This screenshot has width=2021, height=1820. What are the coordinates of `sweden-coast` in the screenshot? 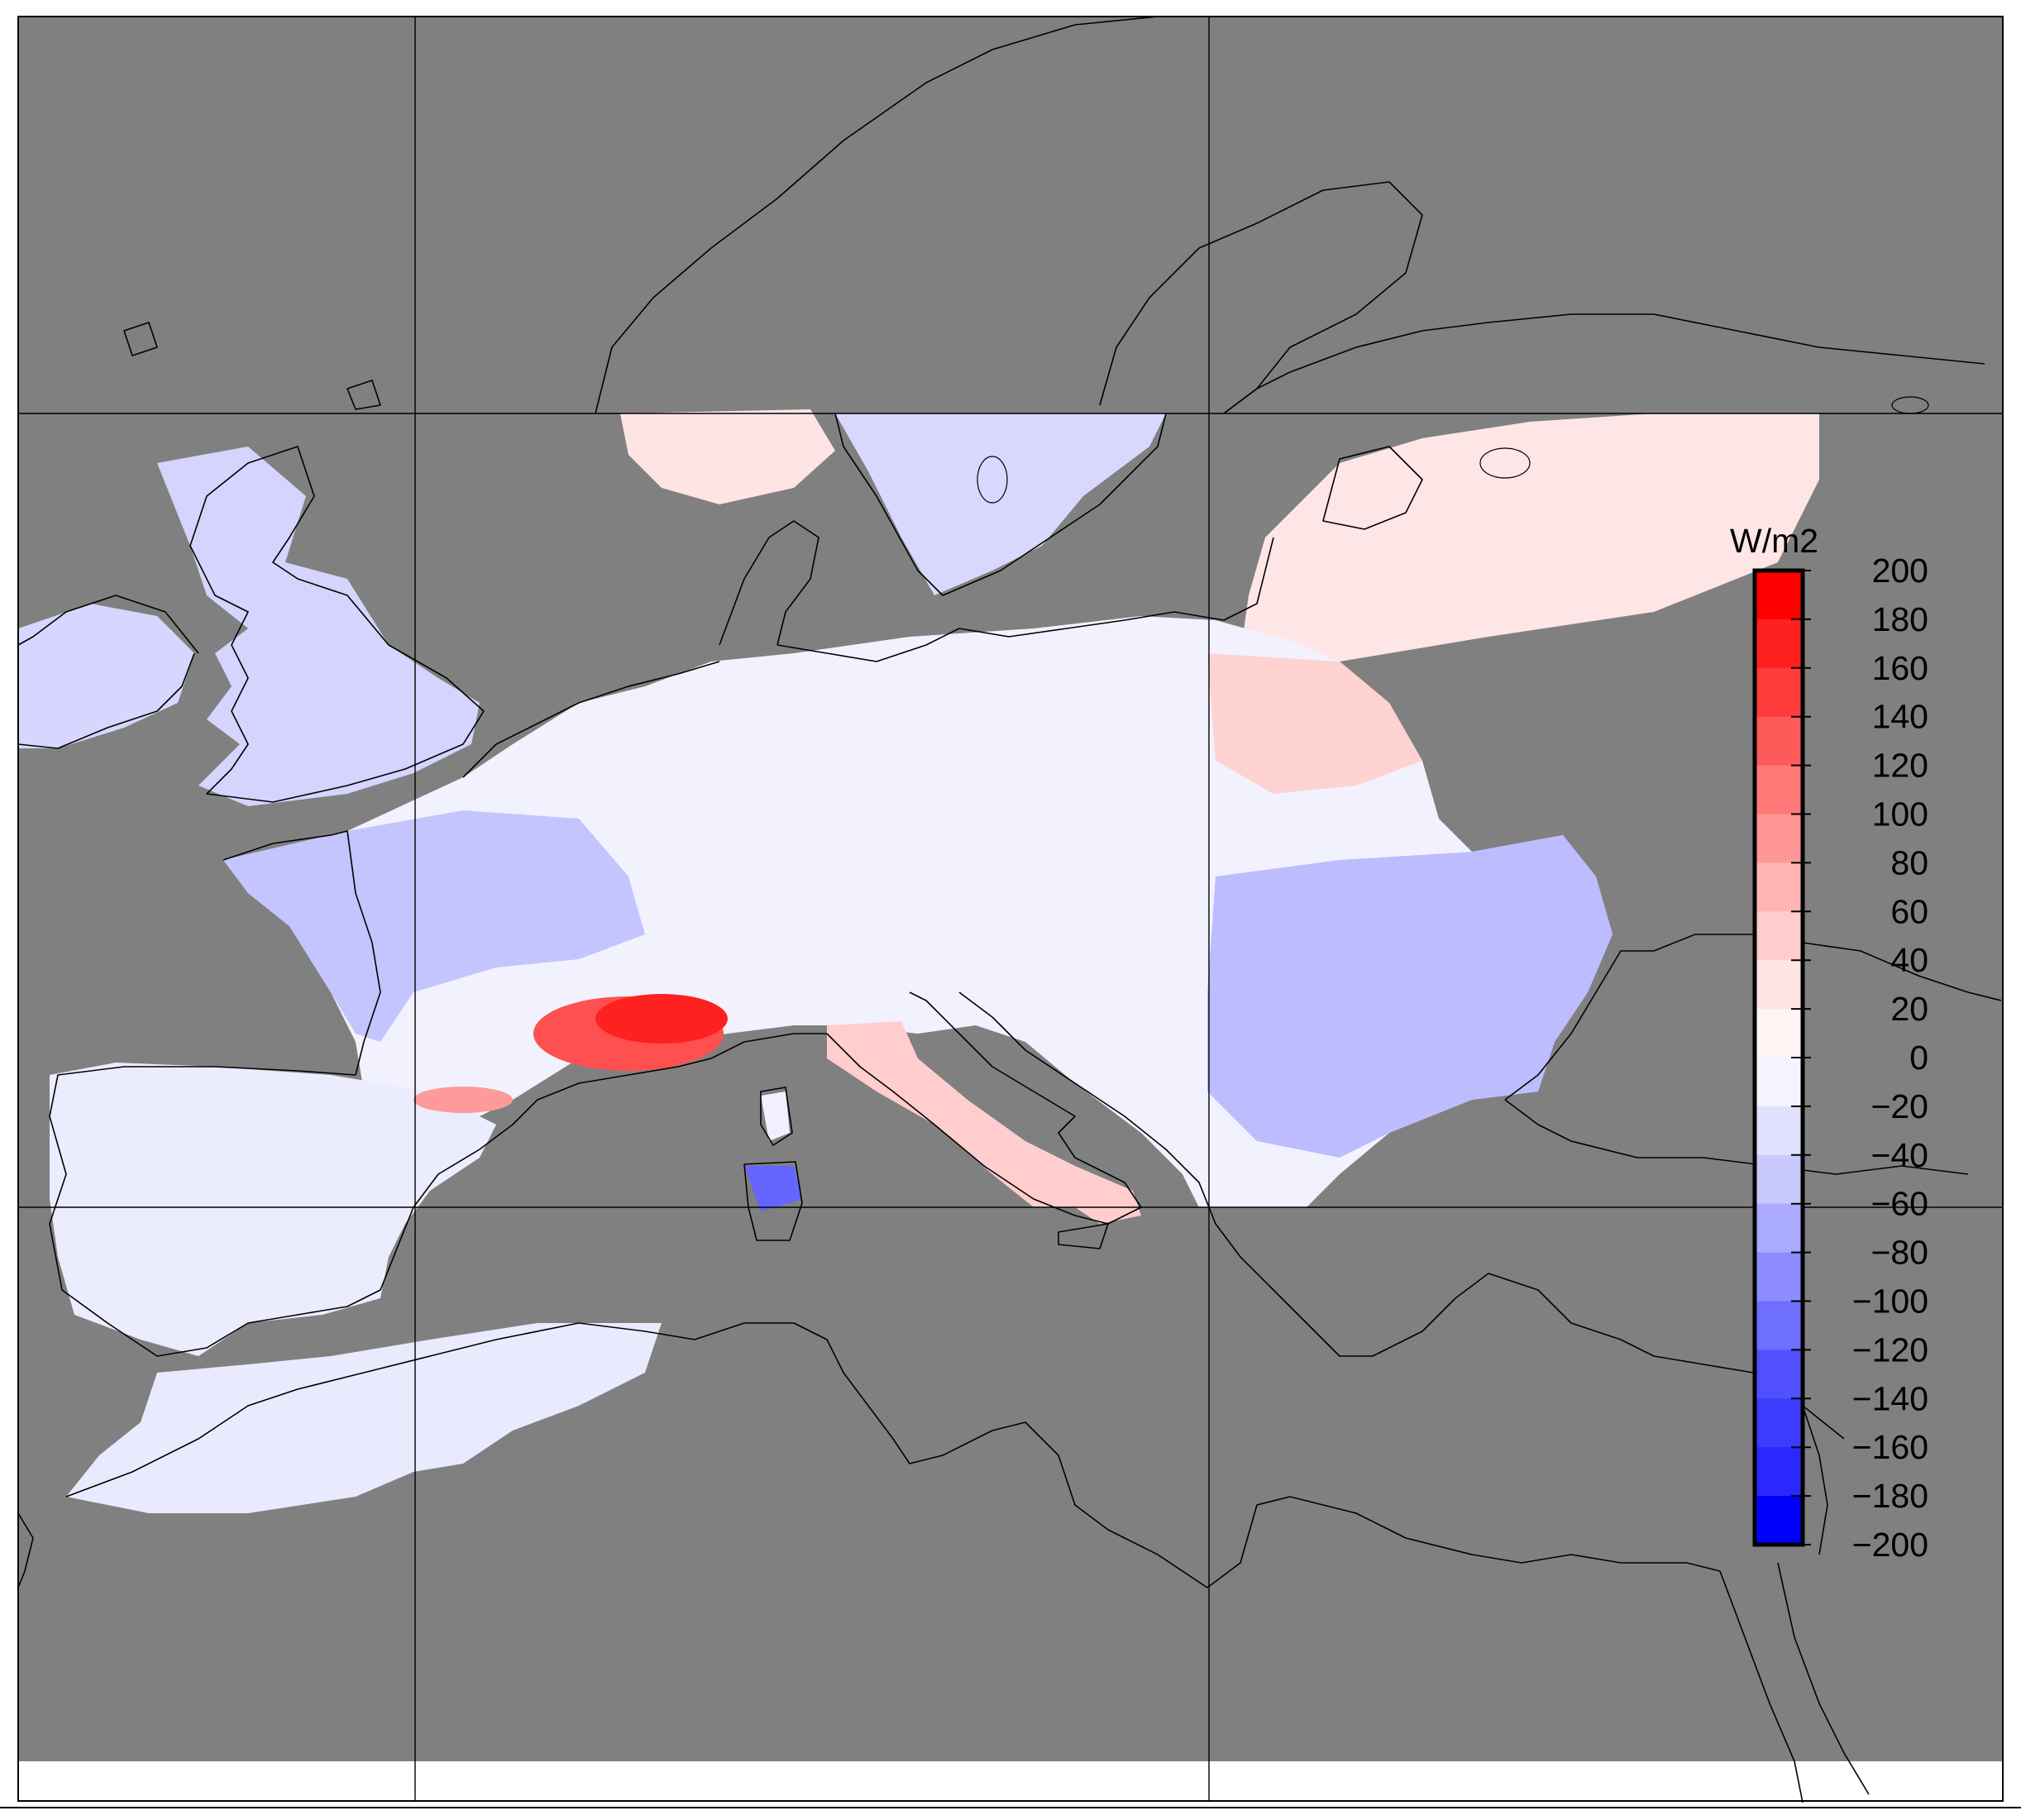 It's located at (1000, 504).